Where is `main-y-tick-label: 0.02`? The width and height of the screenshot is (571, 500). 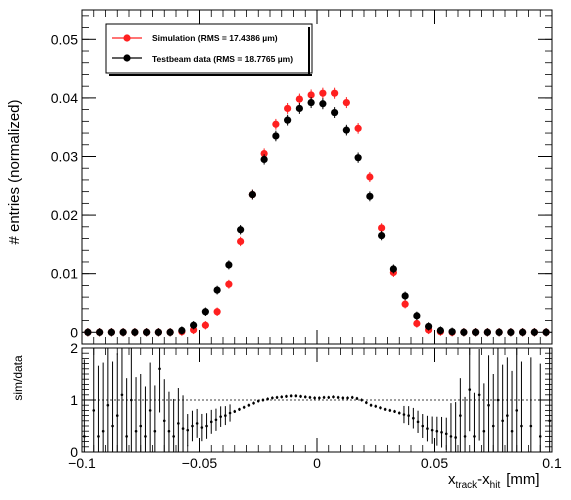 main-y-tick-label: 0.02 is located at coordinates (64, 215).